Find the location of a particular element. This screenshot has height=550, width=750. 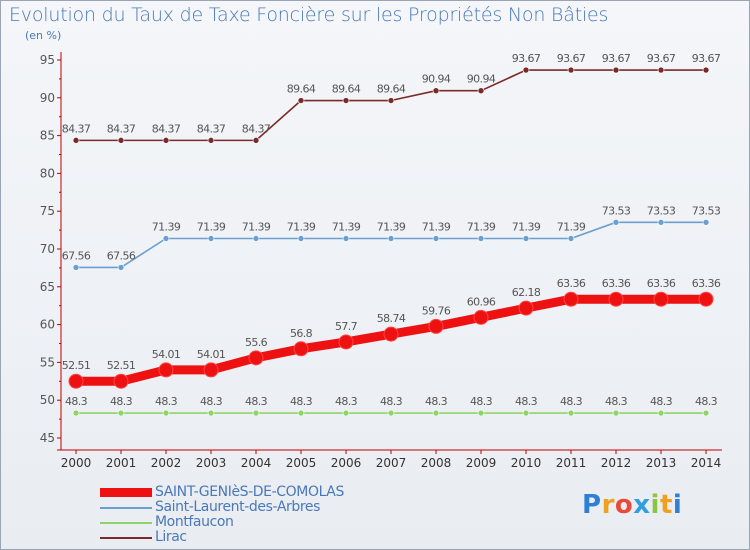

x-tick-label: 2004 is located at coordinates (256, 463).